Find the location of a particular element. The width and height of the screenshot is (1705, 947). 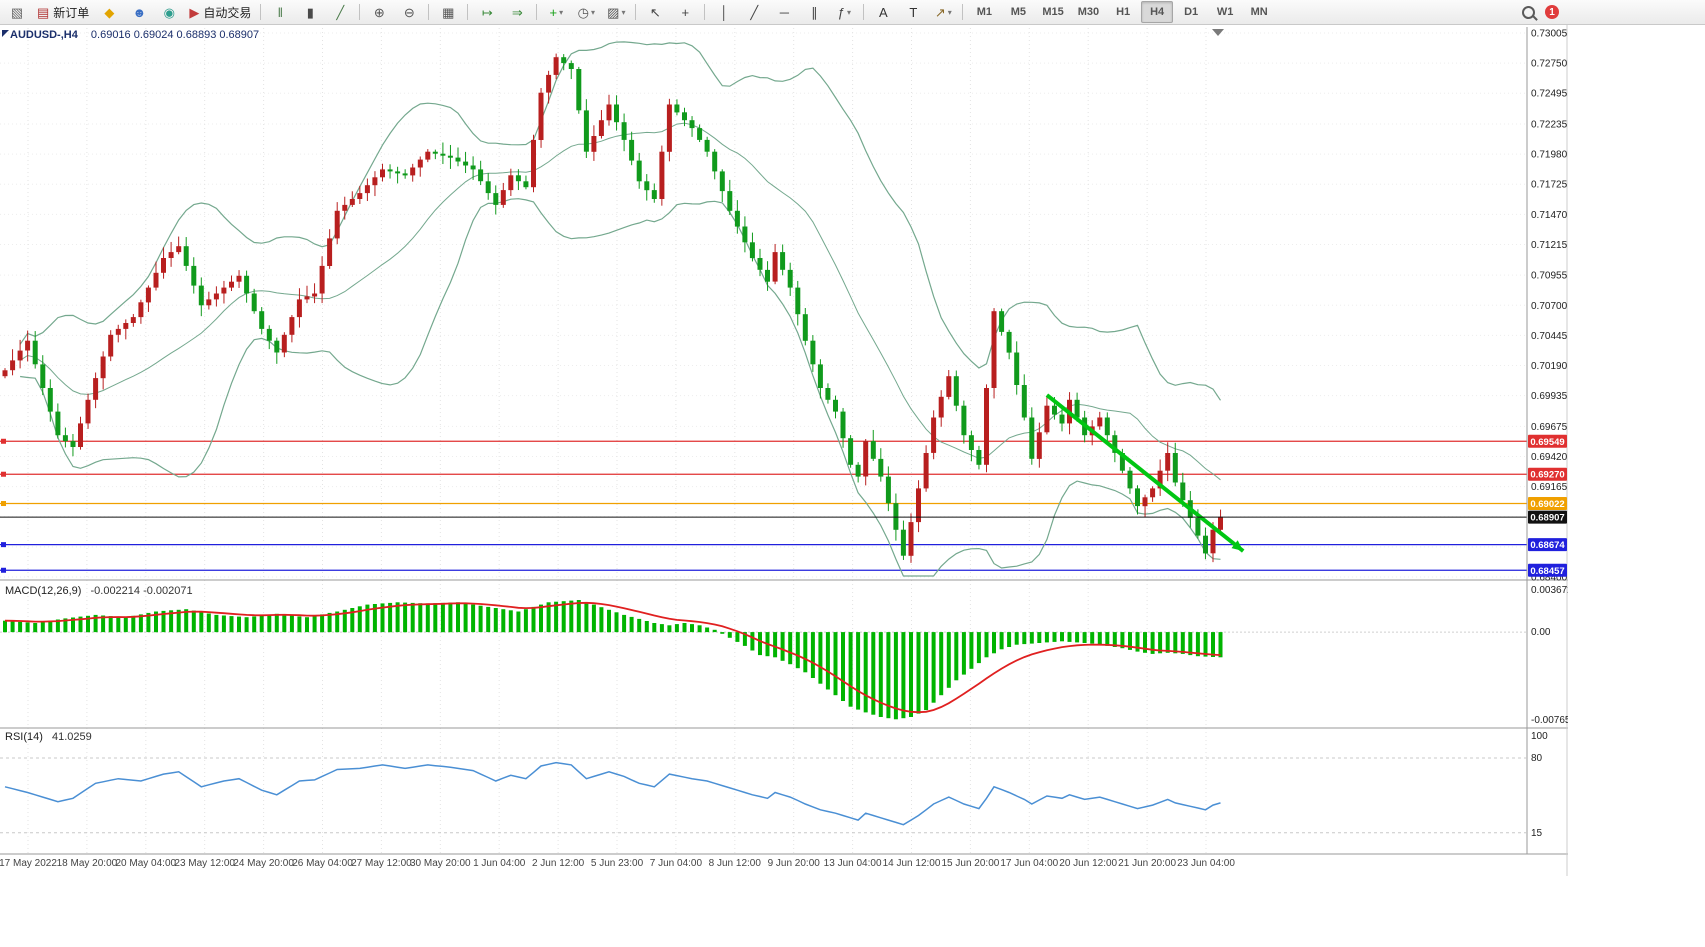

vertical-line-icon: │ is located at coordinates (724, 12).